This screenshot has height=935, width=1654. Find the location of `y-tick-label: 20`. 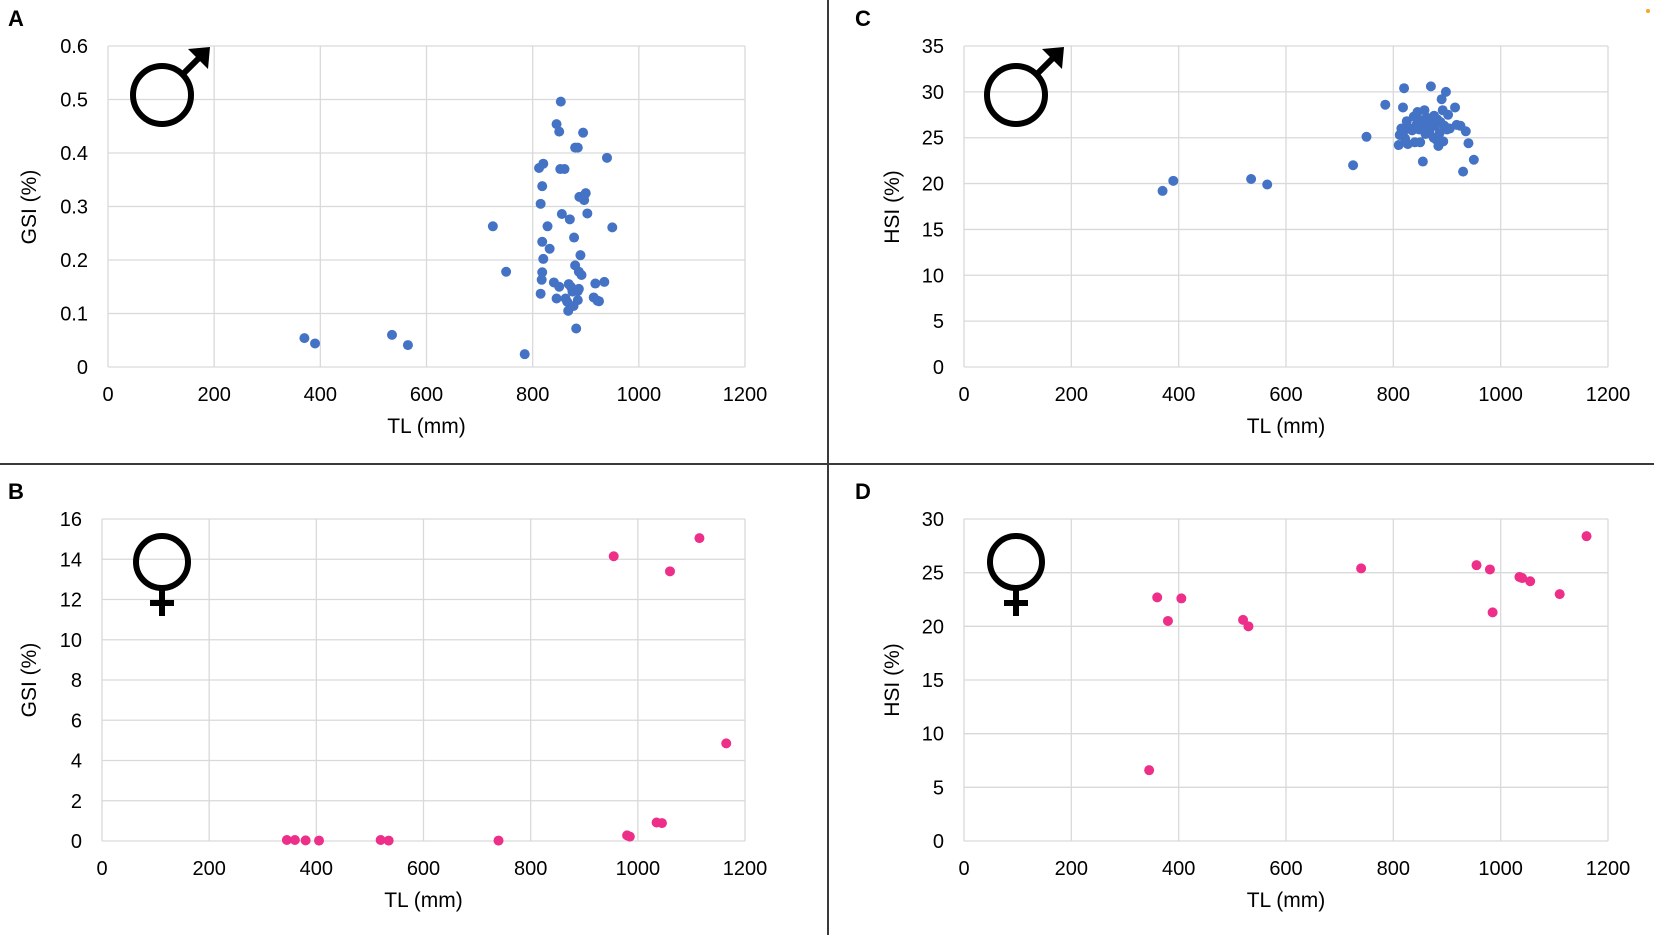

y-tick-label: 20 is located at coordinates (933, 627).